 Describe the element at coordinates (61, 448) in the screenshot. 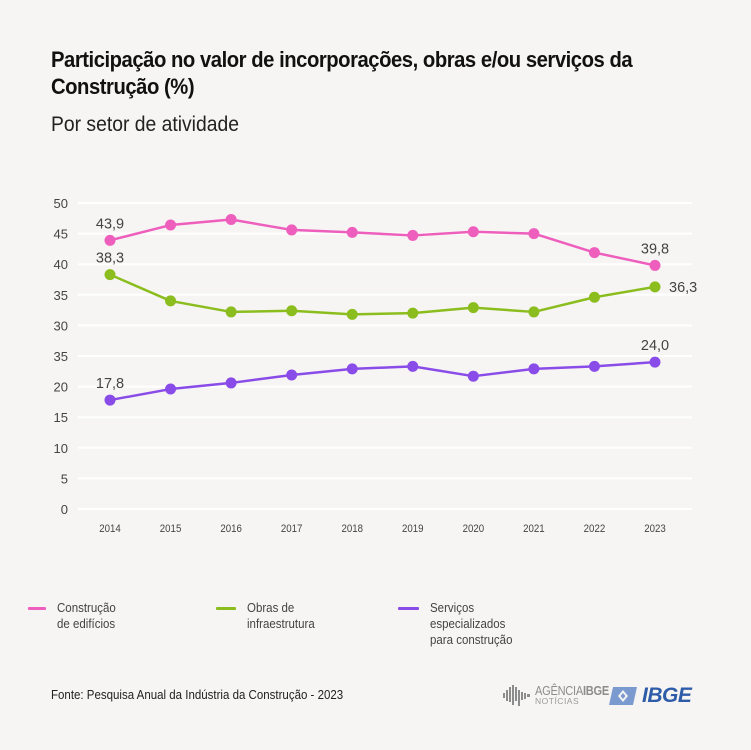

I see `y-tick-label: 10` at that location.